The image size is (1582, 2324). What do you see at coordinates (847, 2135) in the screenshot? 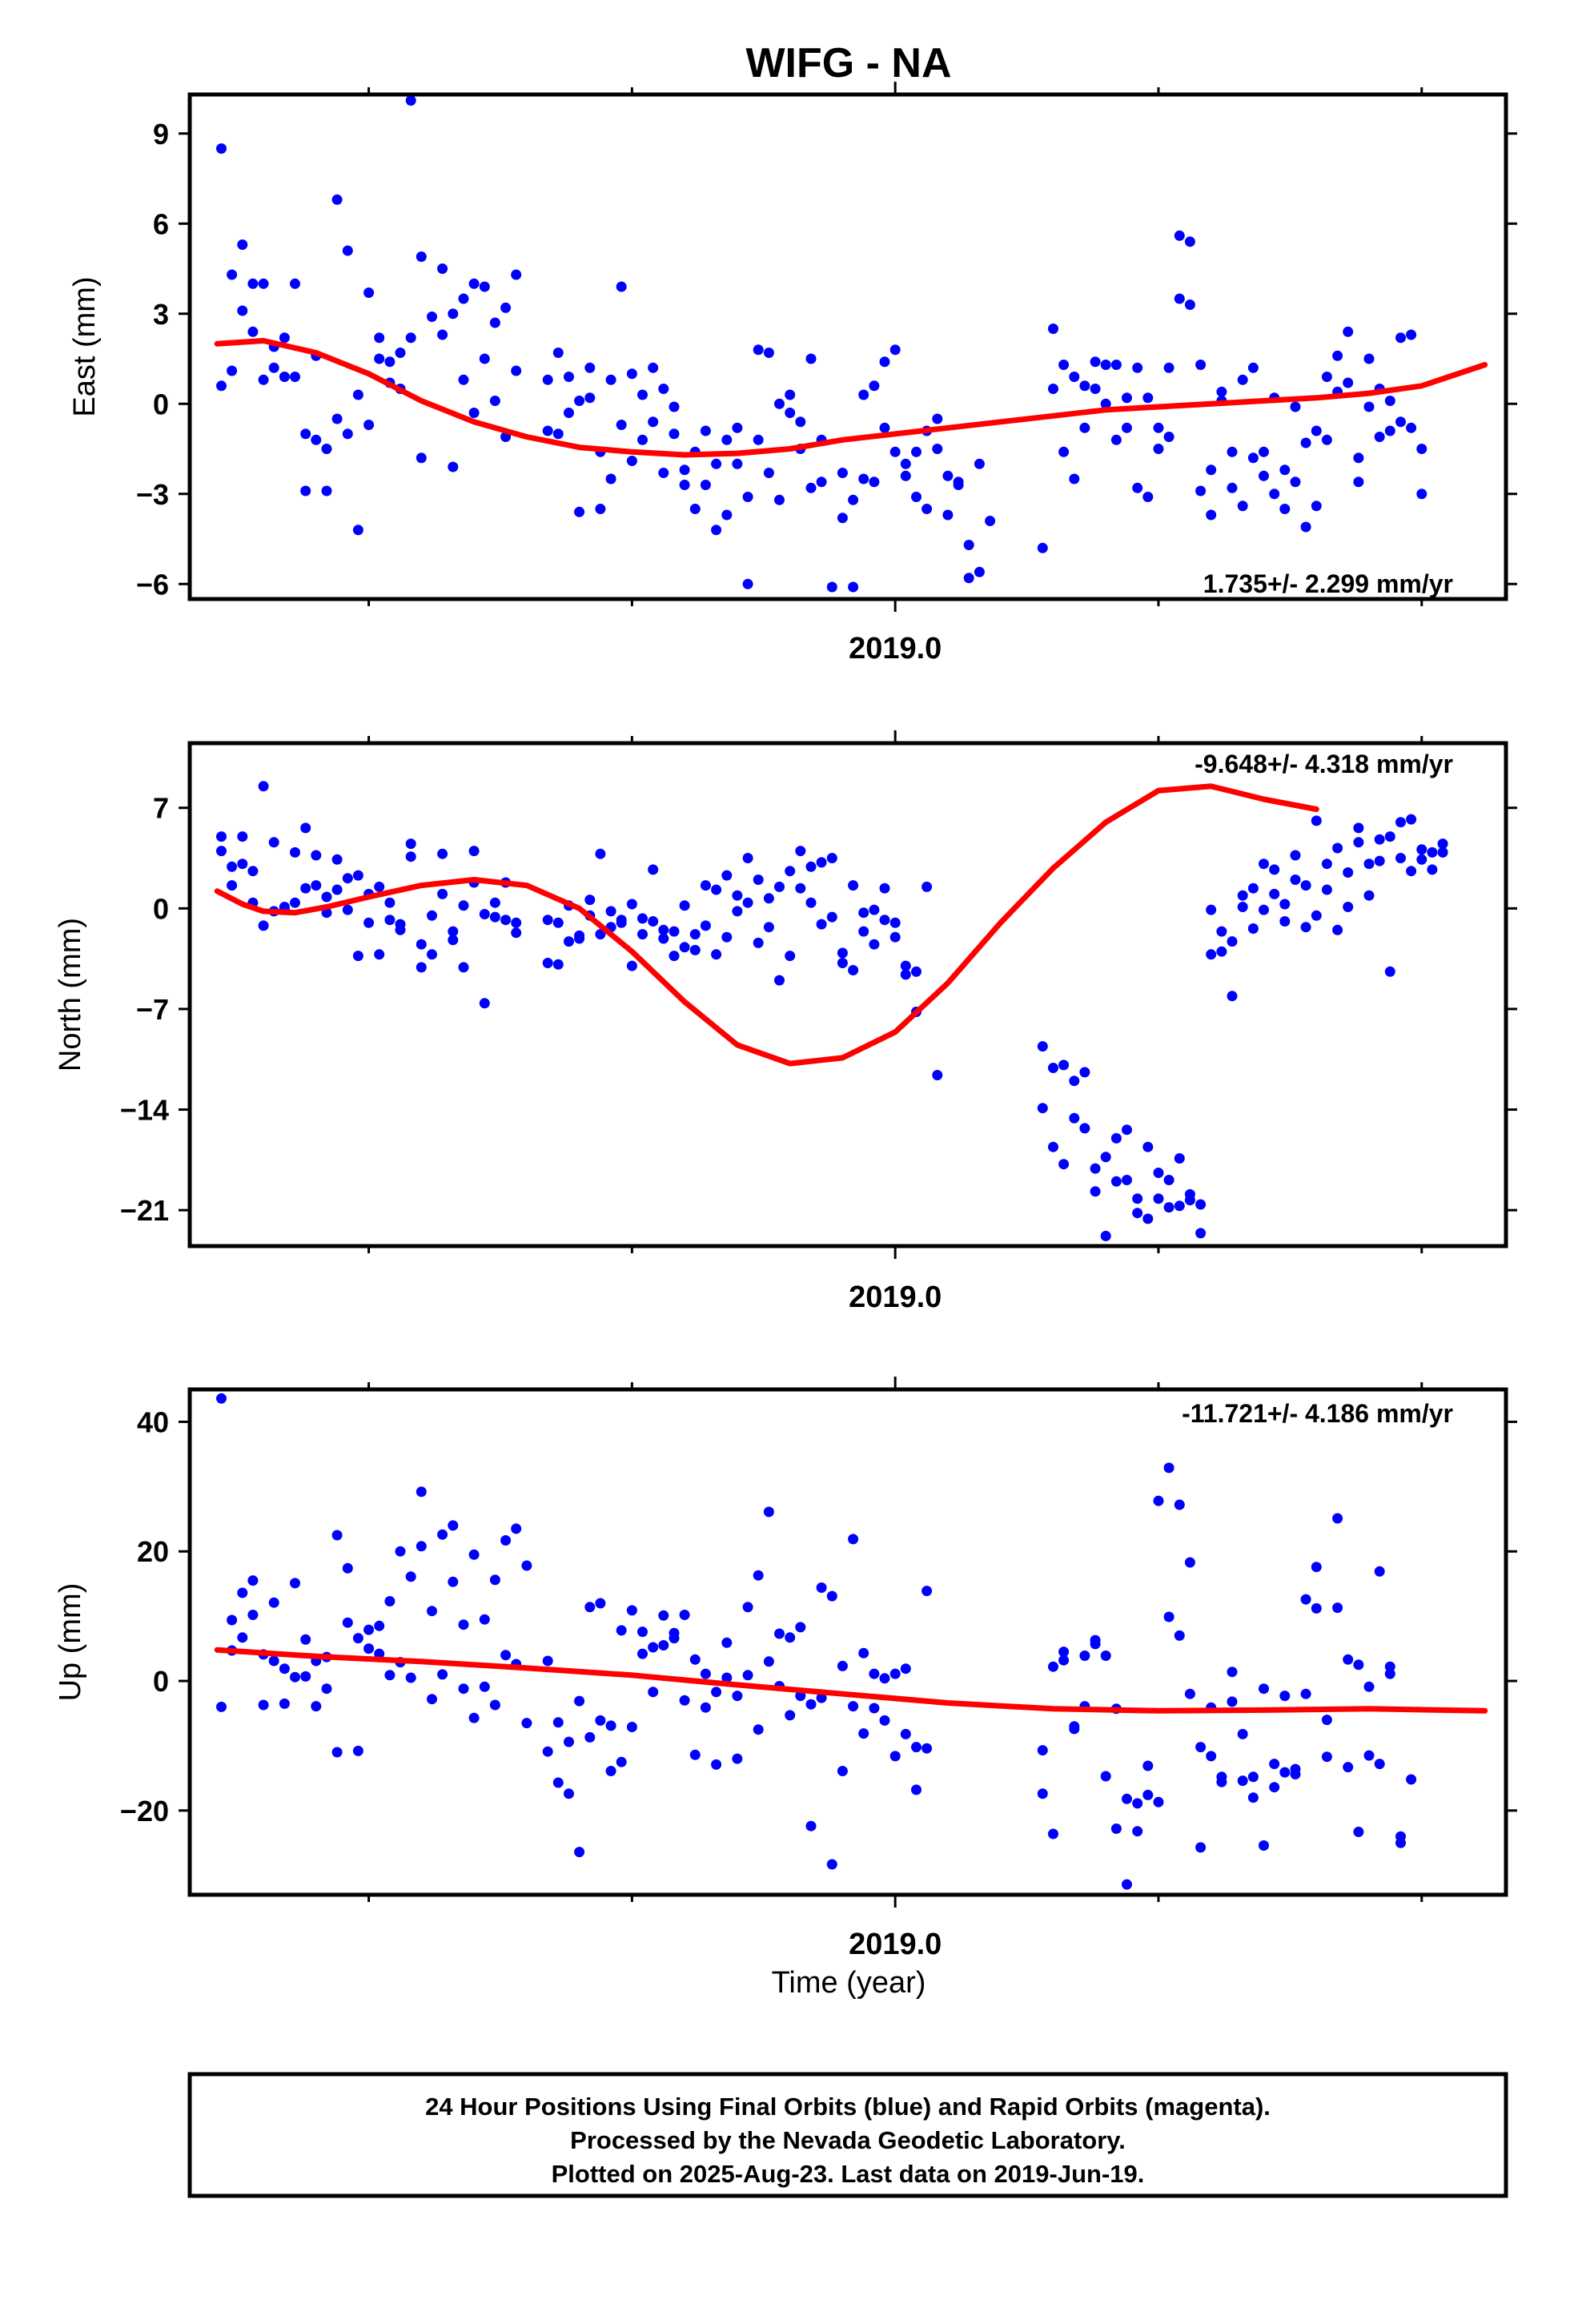
I see `footer-box` at bounding box center [847, 2135].